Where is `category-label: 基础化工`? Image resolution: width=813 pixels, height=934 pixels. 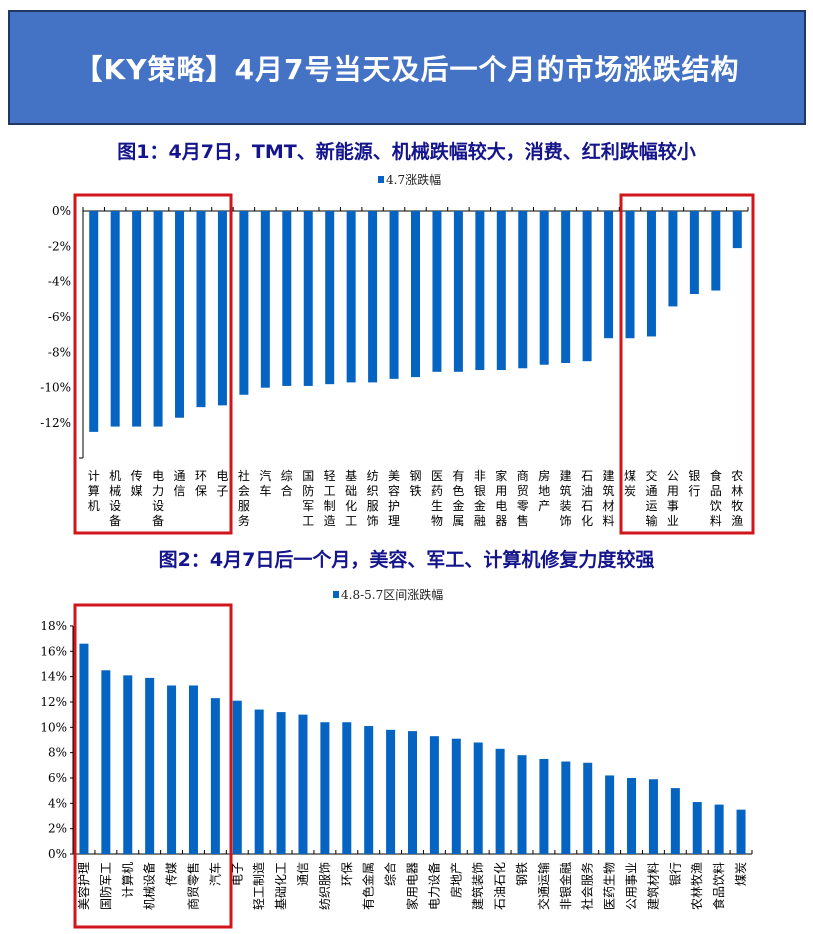 category-label: 基础化工 is located at coordinates (281, 886).